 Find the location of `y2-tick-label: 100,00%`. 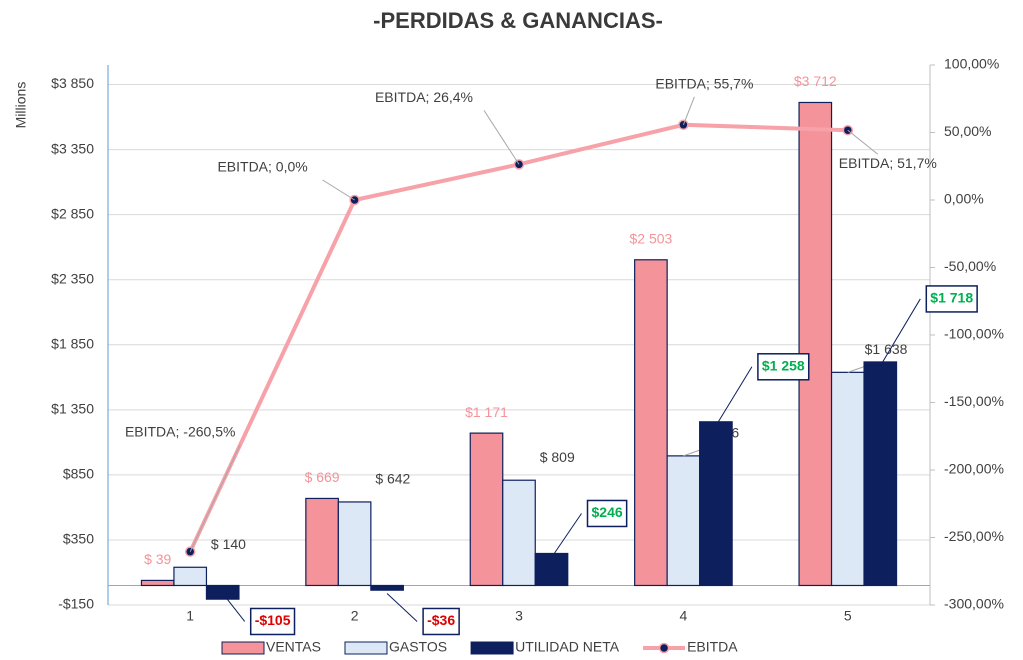

y2-tick-label: 100,00% is located at coordinates (971, 64).